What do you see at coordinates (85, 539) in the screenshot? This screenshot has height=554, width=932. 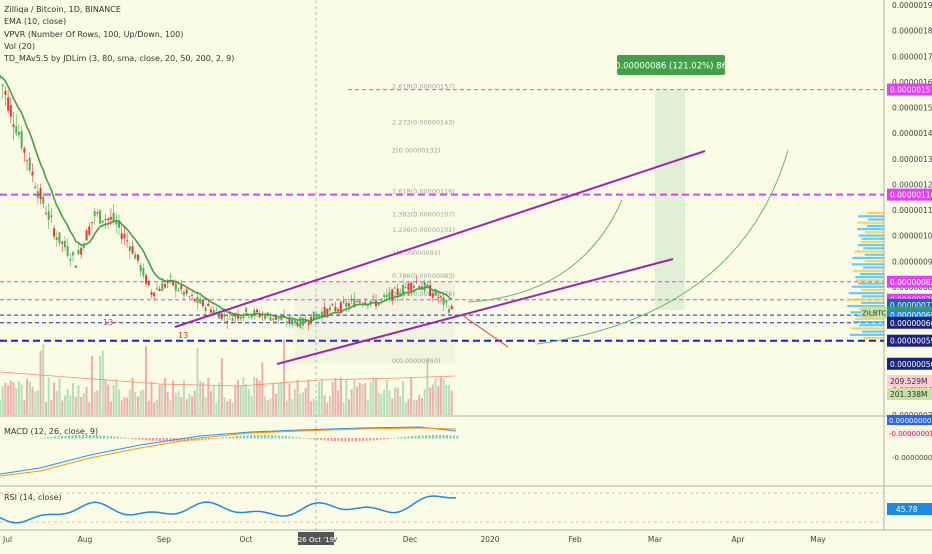 I see `time-label-1: Aug` at bounding box center [85, 539].